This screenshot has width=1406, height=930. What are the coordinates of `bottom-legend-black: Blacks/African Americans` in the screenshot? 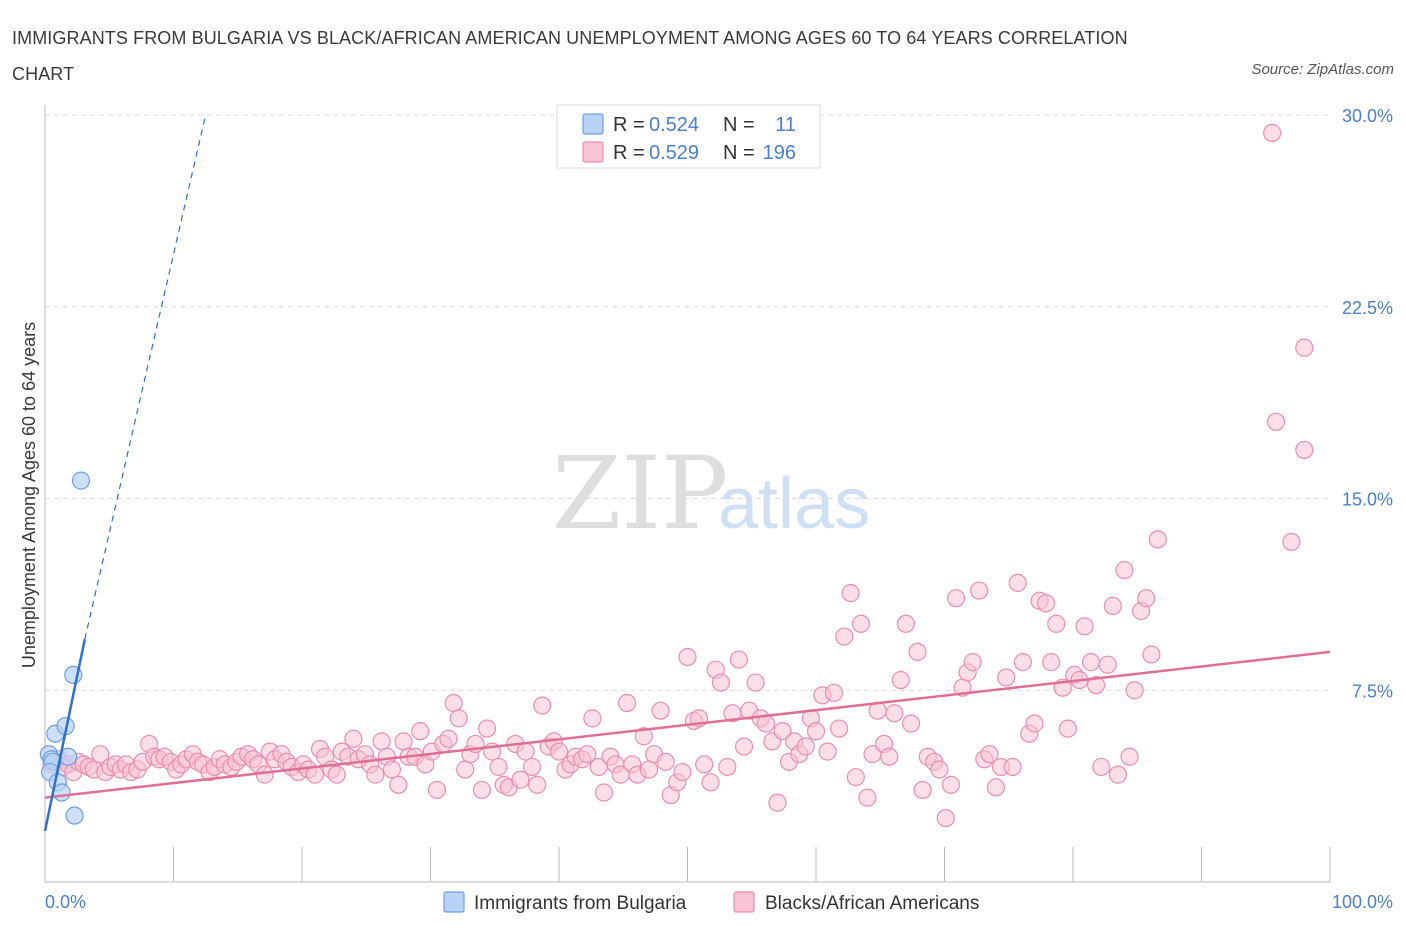 It's located at (872, 903).